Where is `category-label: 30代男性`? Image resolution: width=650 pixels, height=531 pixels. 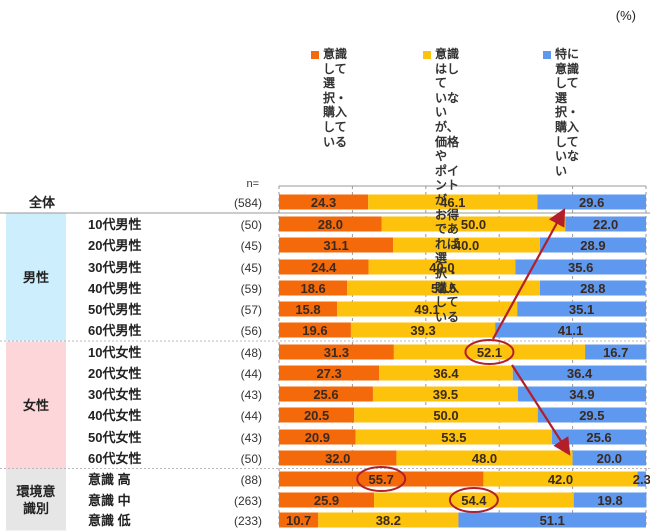
category-label: 30代男性 is located at coordinates (114, 267).